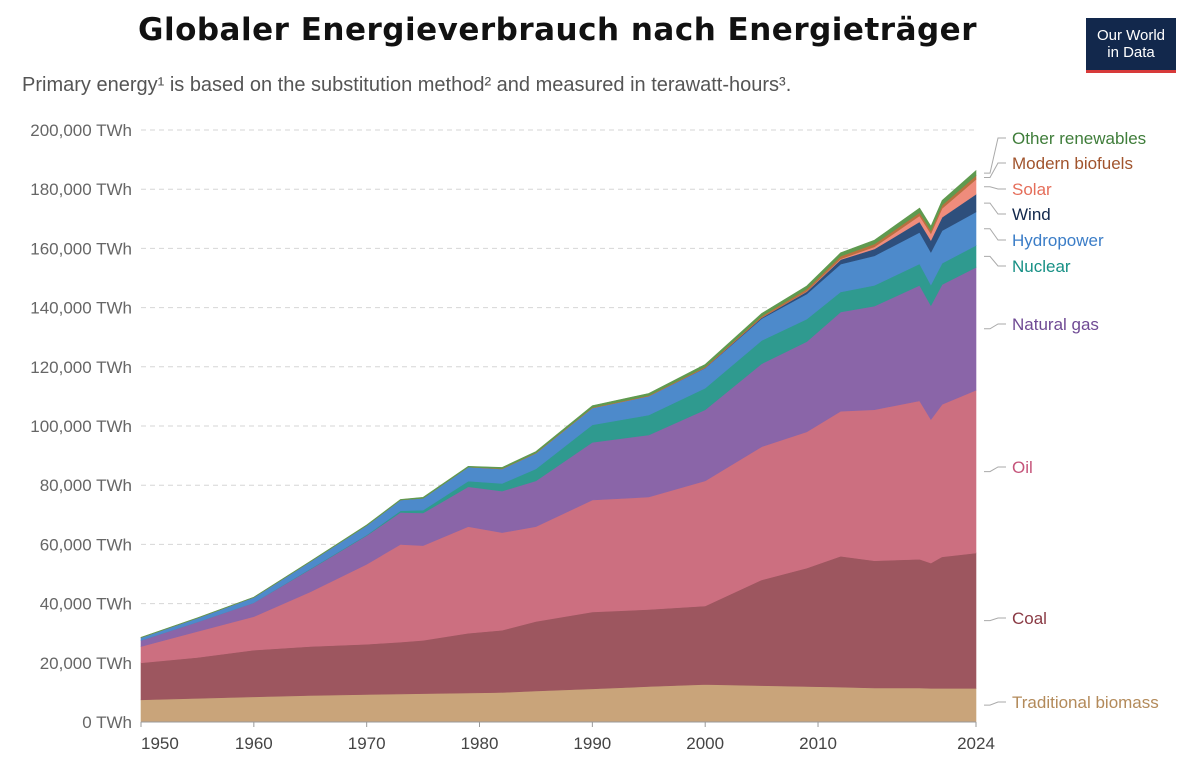  I want to click on x-tick-label: 1980, so click(480, 743).